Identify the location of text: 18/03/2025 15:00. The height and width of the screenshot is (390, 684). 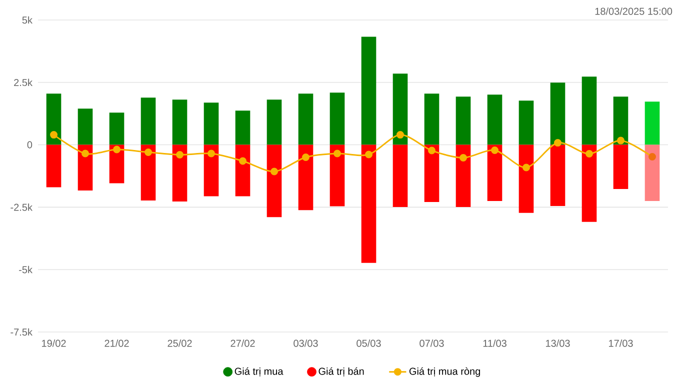
(633, 11).